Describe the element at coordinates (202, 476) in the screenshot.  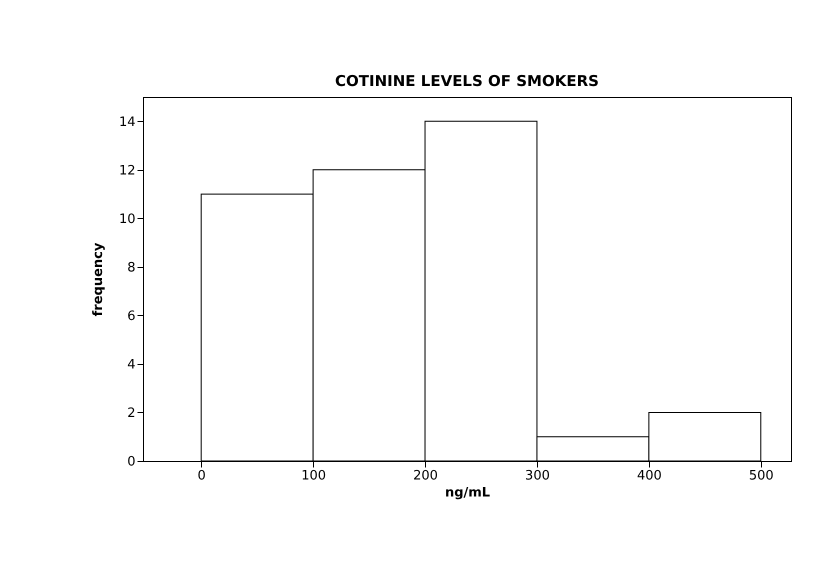
I see `x-tick-label: 0` at that location.